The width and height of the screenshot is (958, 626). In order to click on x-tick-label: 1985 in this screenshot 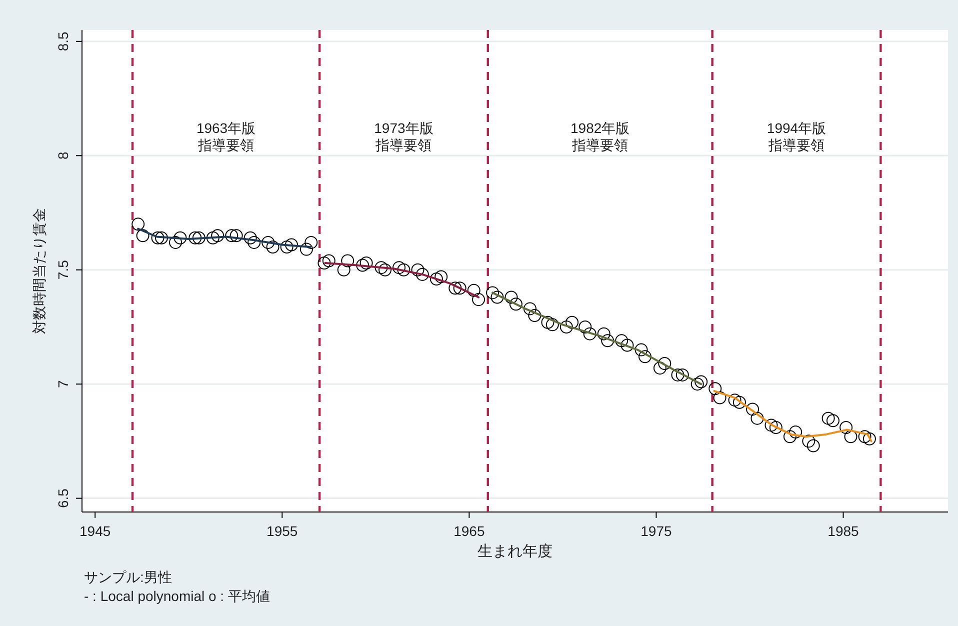, I will do `click(844, 531)`.